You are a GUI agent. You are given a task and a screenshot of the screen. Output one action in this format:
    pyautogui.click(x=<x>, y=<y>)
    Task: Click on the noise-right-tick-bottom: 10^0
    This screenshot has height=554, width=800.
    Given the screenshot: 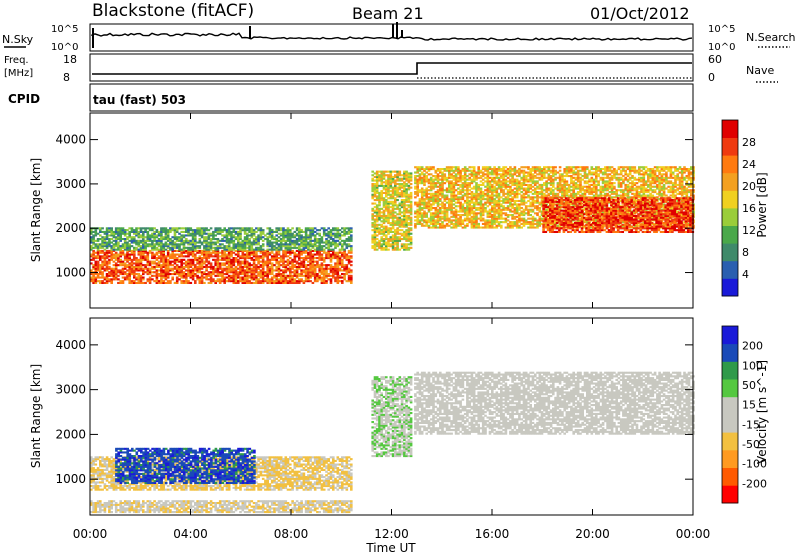 What is the action you would take?
    pyautogui.click(x=721, y=47)
    